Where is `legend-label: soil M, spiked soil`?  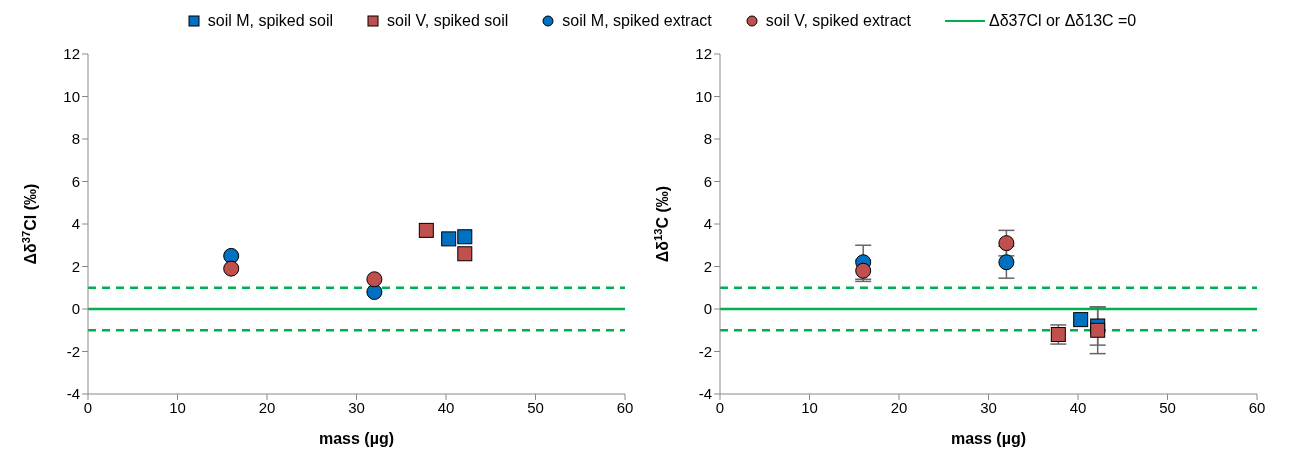
legend-label: soil M, spiked soil is located at coordinates (270, 21).